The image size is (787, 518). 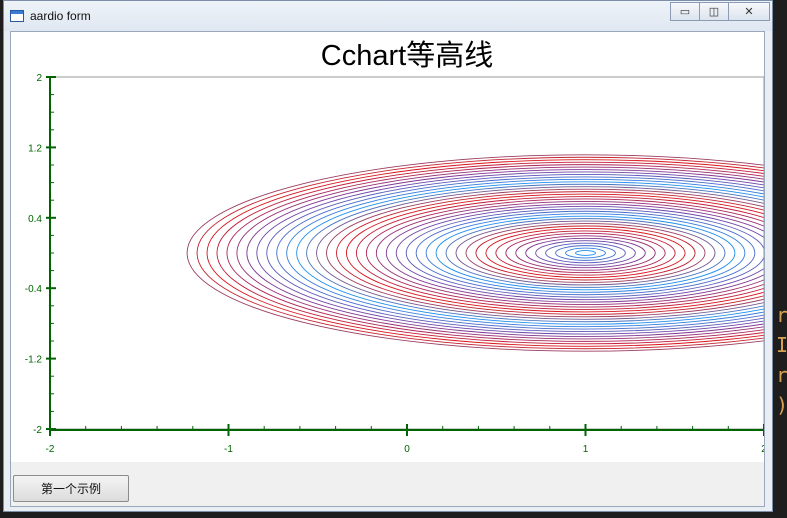 I want to click on first-example-button: 第一个示例, so click(x=71, y=488).